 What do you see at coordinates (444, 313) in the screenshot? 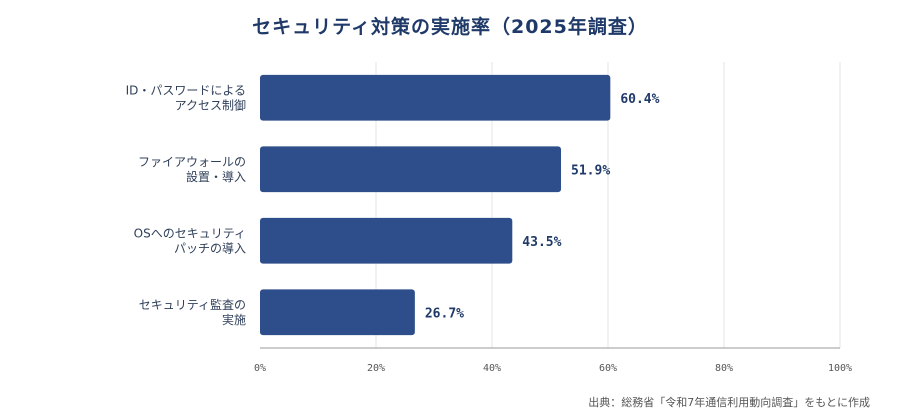
I see `bar-value-label: 26.7%` at bounding box center [444, 313].